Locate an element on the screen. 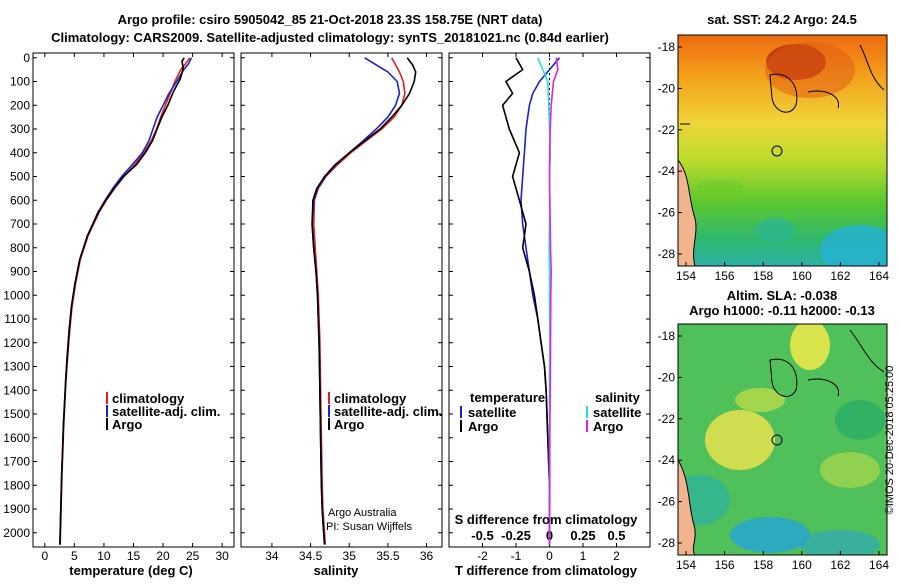  sst-map-title: sat. SST: 24.2 Argo: 24.5 is located at coordinates (782, 19).